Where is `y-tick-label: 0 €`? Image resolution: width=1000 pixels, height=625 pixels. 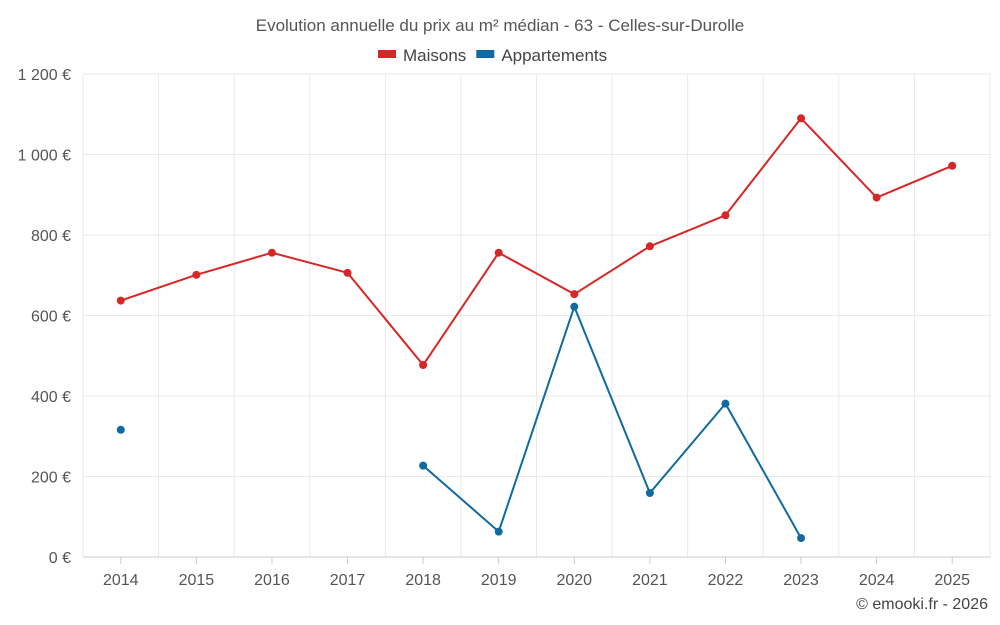
y-tick-label: 0 € is located at coordinates (60, 558).